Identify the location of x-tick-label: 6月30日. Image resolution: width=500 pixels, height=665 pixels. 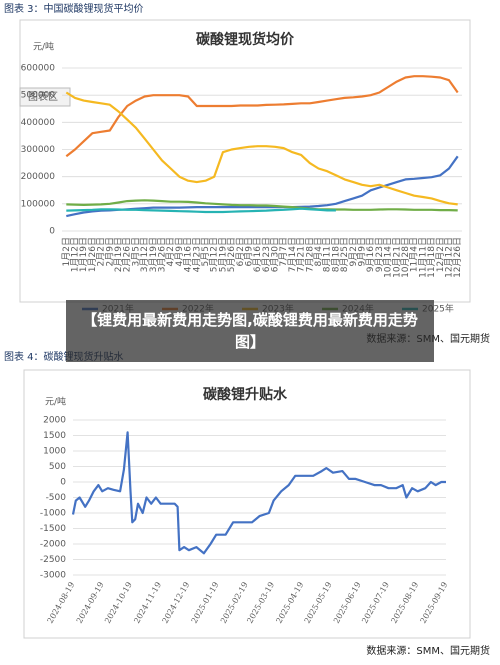
(275, 254).